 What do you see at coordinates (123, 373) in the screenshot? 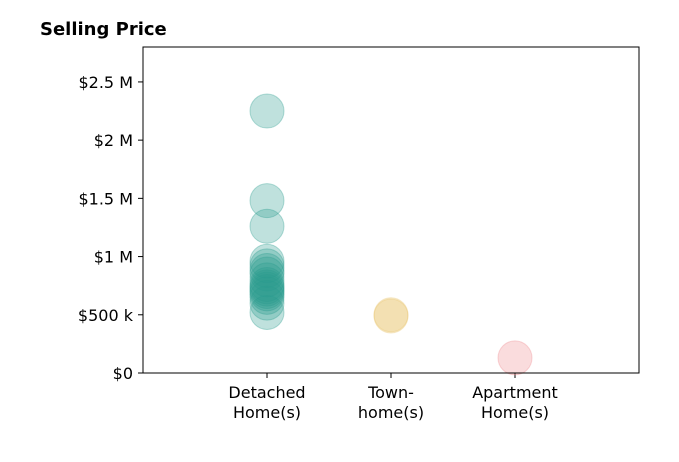
I see `y-tick-label: $0` at bounding box center [123, 373].